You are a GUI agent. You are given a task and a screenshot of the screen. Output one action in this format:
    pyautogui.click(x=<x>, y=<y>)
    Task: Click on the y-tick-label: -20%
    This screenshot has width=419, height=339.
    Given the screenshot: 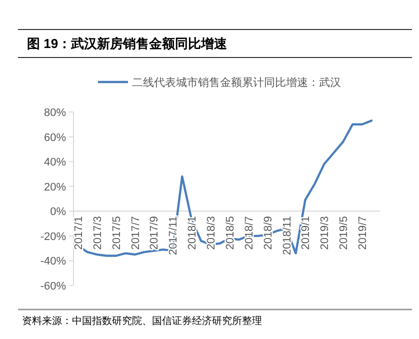 What is the action you would take?
    pyautogui.click(x=53, y=236)
    